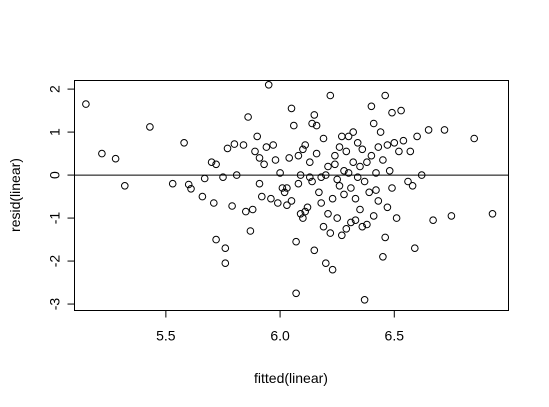  Describe the element at coordinates (55, 218) in the screenshot. I see `y-tick-label: -1` at that location.